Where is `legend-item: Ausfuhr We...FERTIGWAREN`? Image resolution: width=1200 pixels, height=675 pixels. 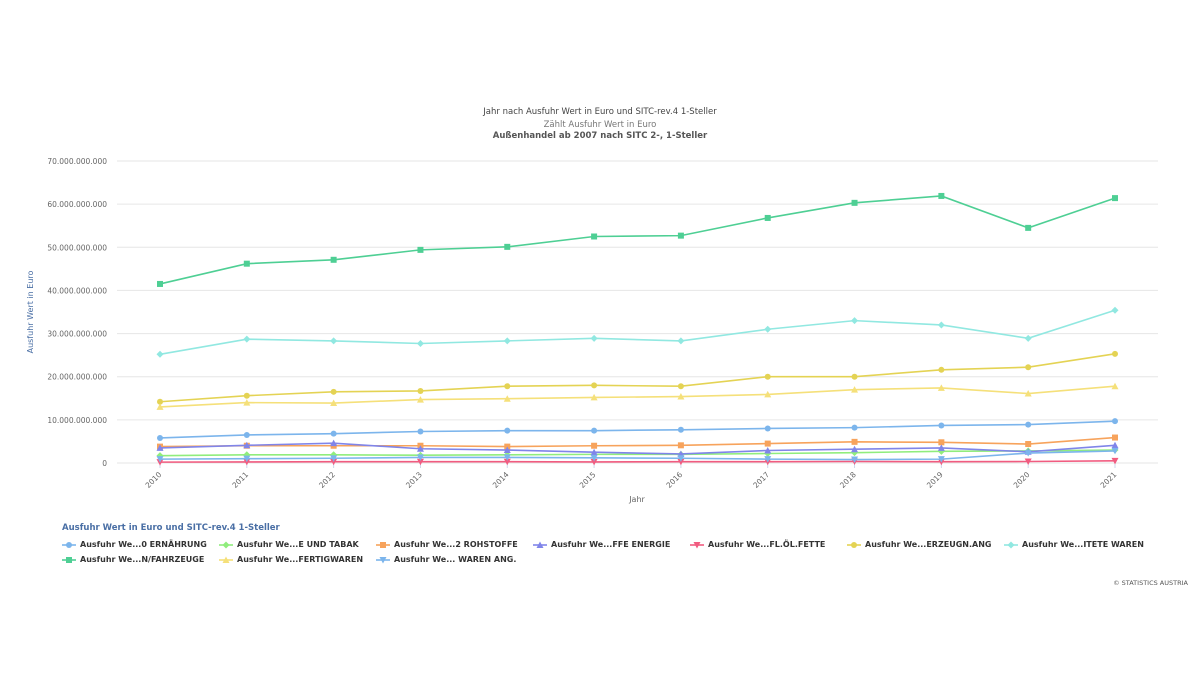 legend-item: Ausfuhr We...FERTIGWAREN is located at coordinates (291, 559).